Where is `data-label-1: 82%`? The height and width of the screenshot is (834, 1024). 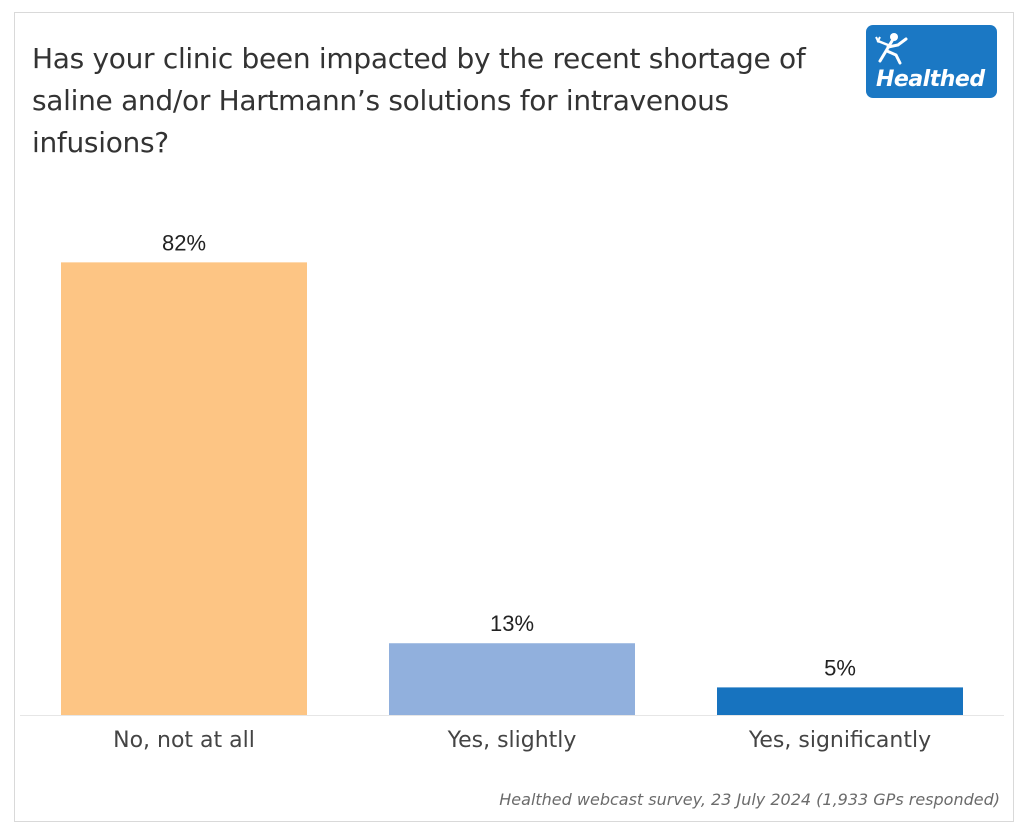
data-label-1: 82% is located at coordinates (184, 242).